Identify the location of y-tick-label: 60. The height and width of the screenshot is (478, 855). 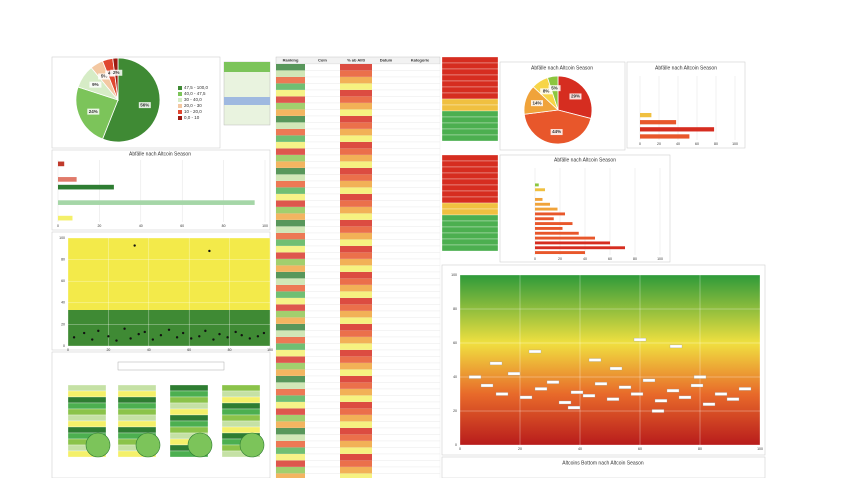
(63, 281).